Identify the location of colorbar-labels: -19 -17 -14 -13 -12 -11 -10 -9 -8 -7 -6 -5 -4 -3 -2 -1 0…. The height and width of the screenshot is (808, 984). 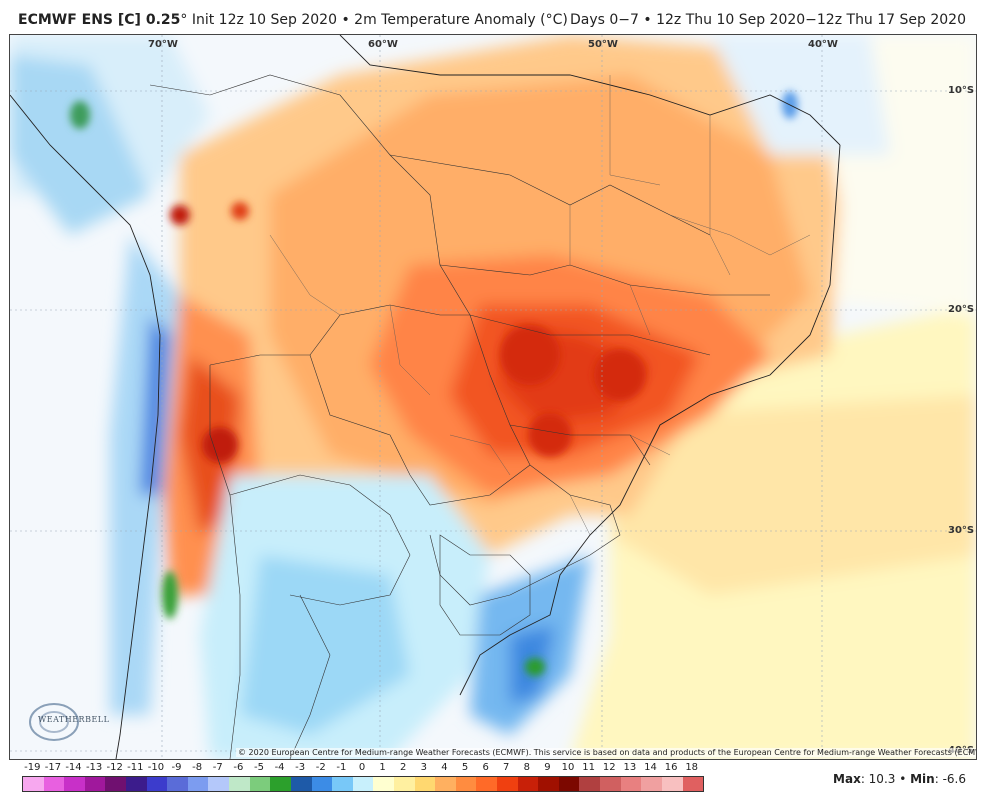
(362, 769).